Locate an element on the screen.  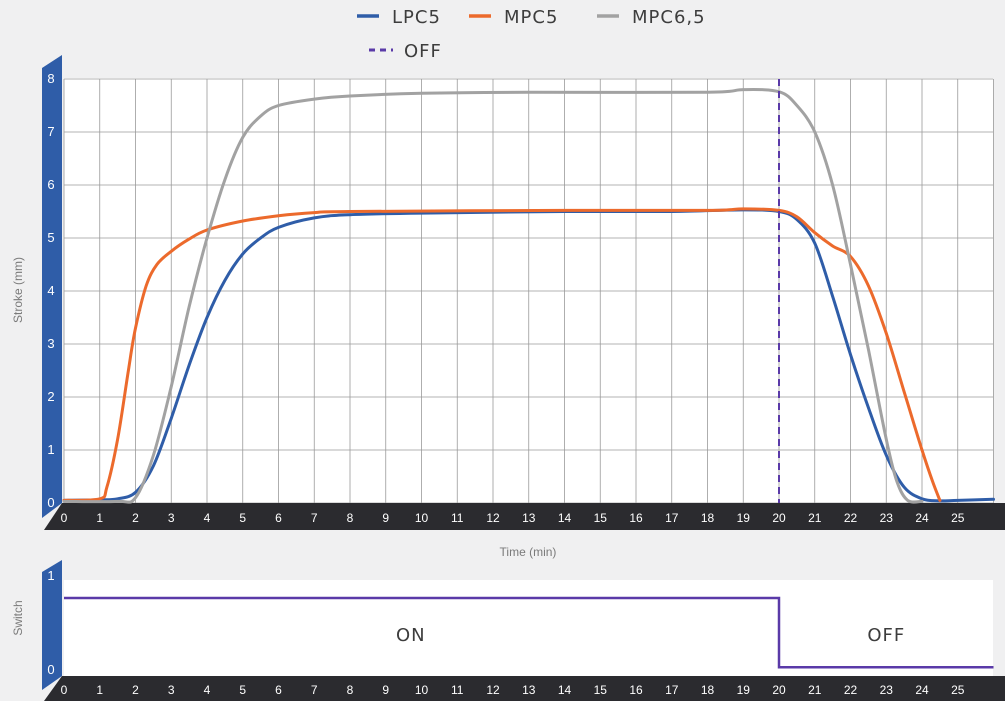
switch-series is located at coordinates (529, 632).